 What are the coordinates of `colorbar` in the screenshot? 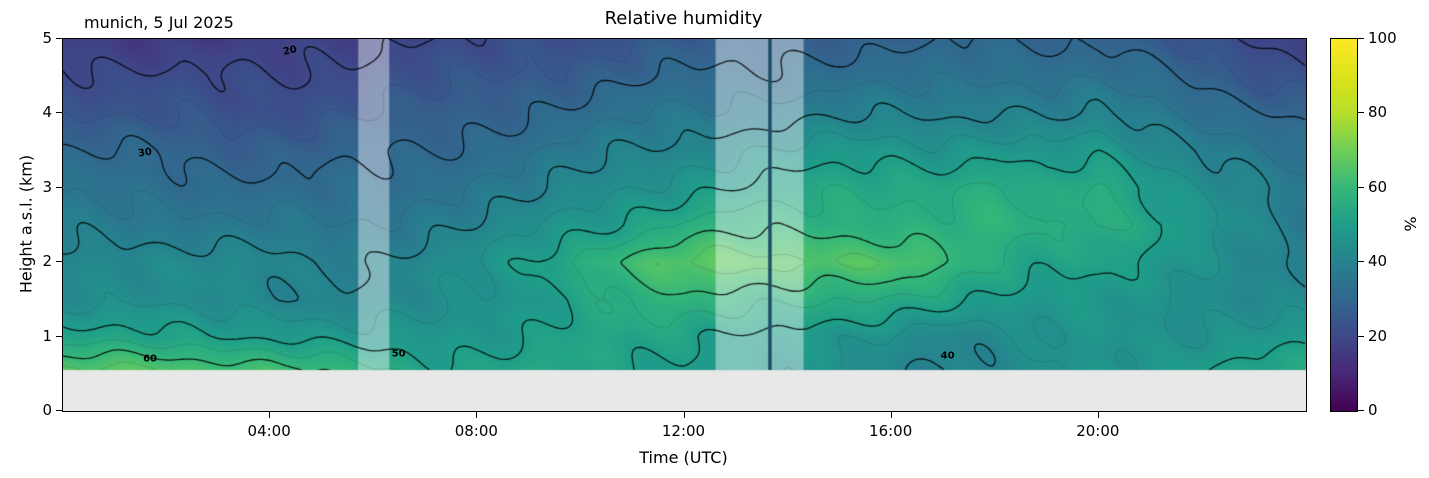 It's located at (1344, 225).